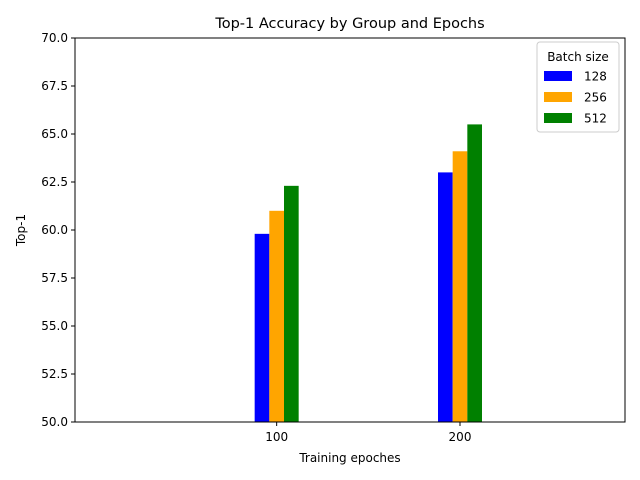 This screenshot has width=640, height=480. I want to click on y-tick-label: 62.5, so click(54, 182).